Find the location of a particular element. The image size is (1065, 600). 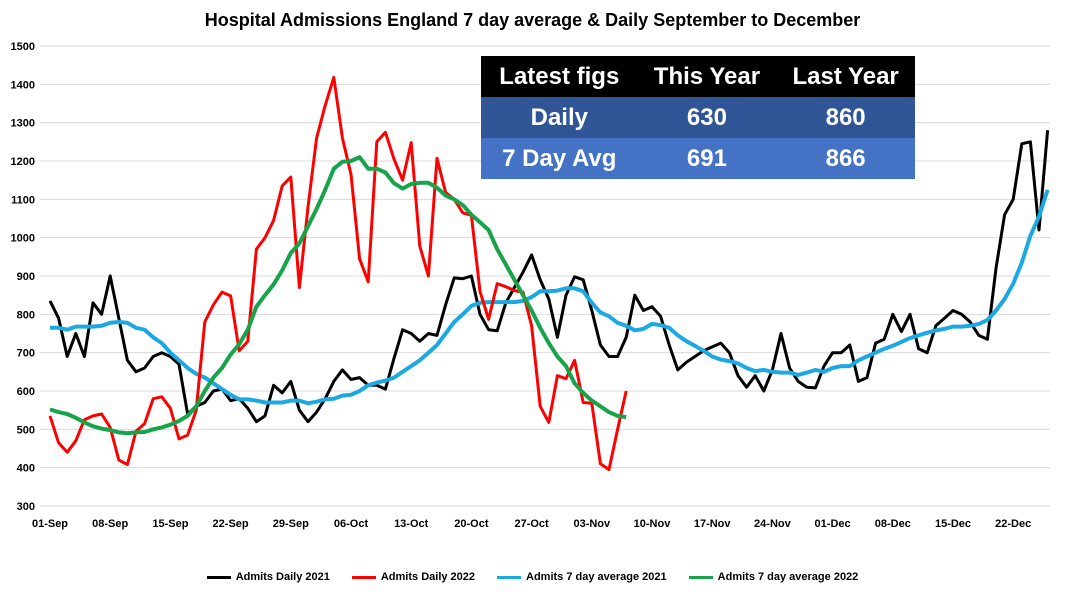

x-tick-label: 08-Sep is located at coordinates (110, 524).